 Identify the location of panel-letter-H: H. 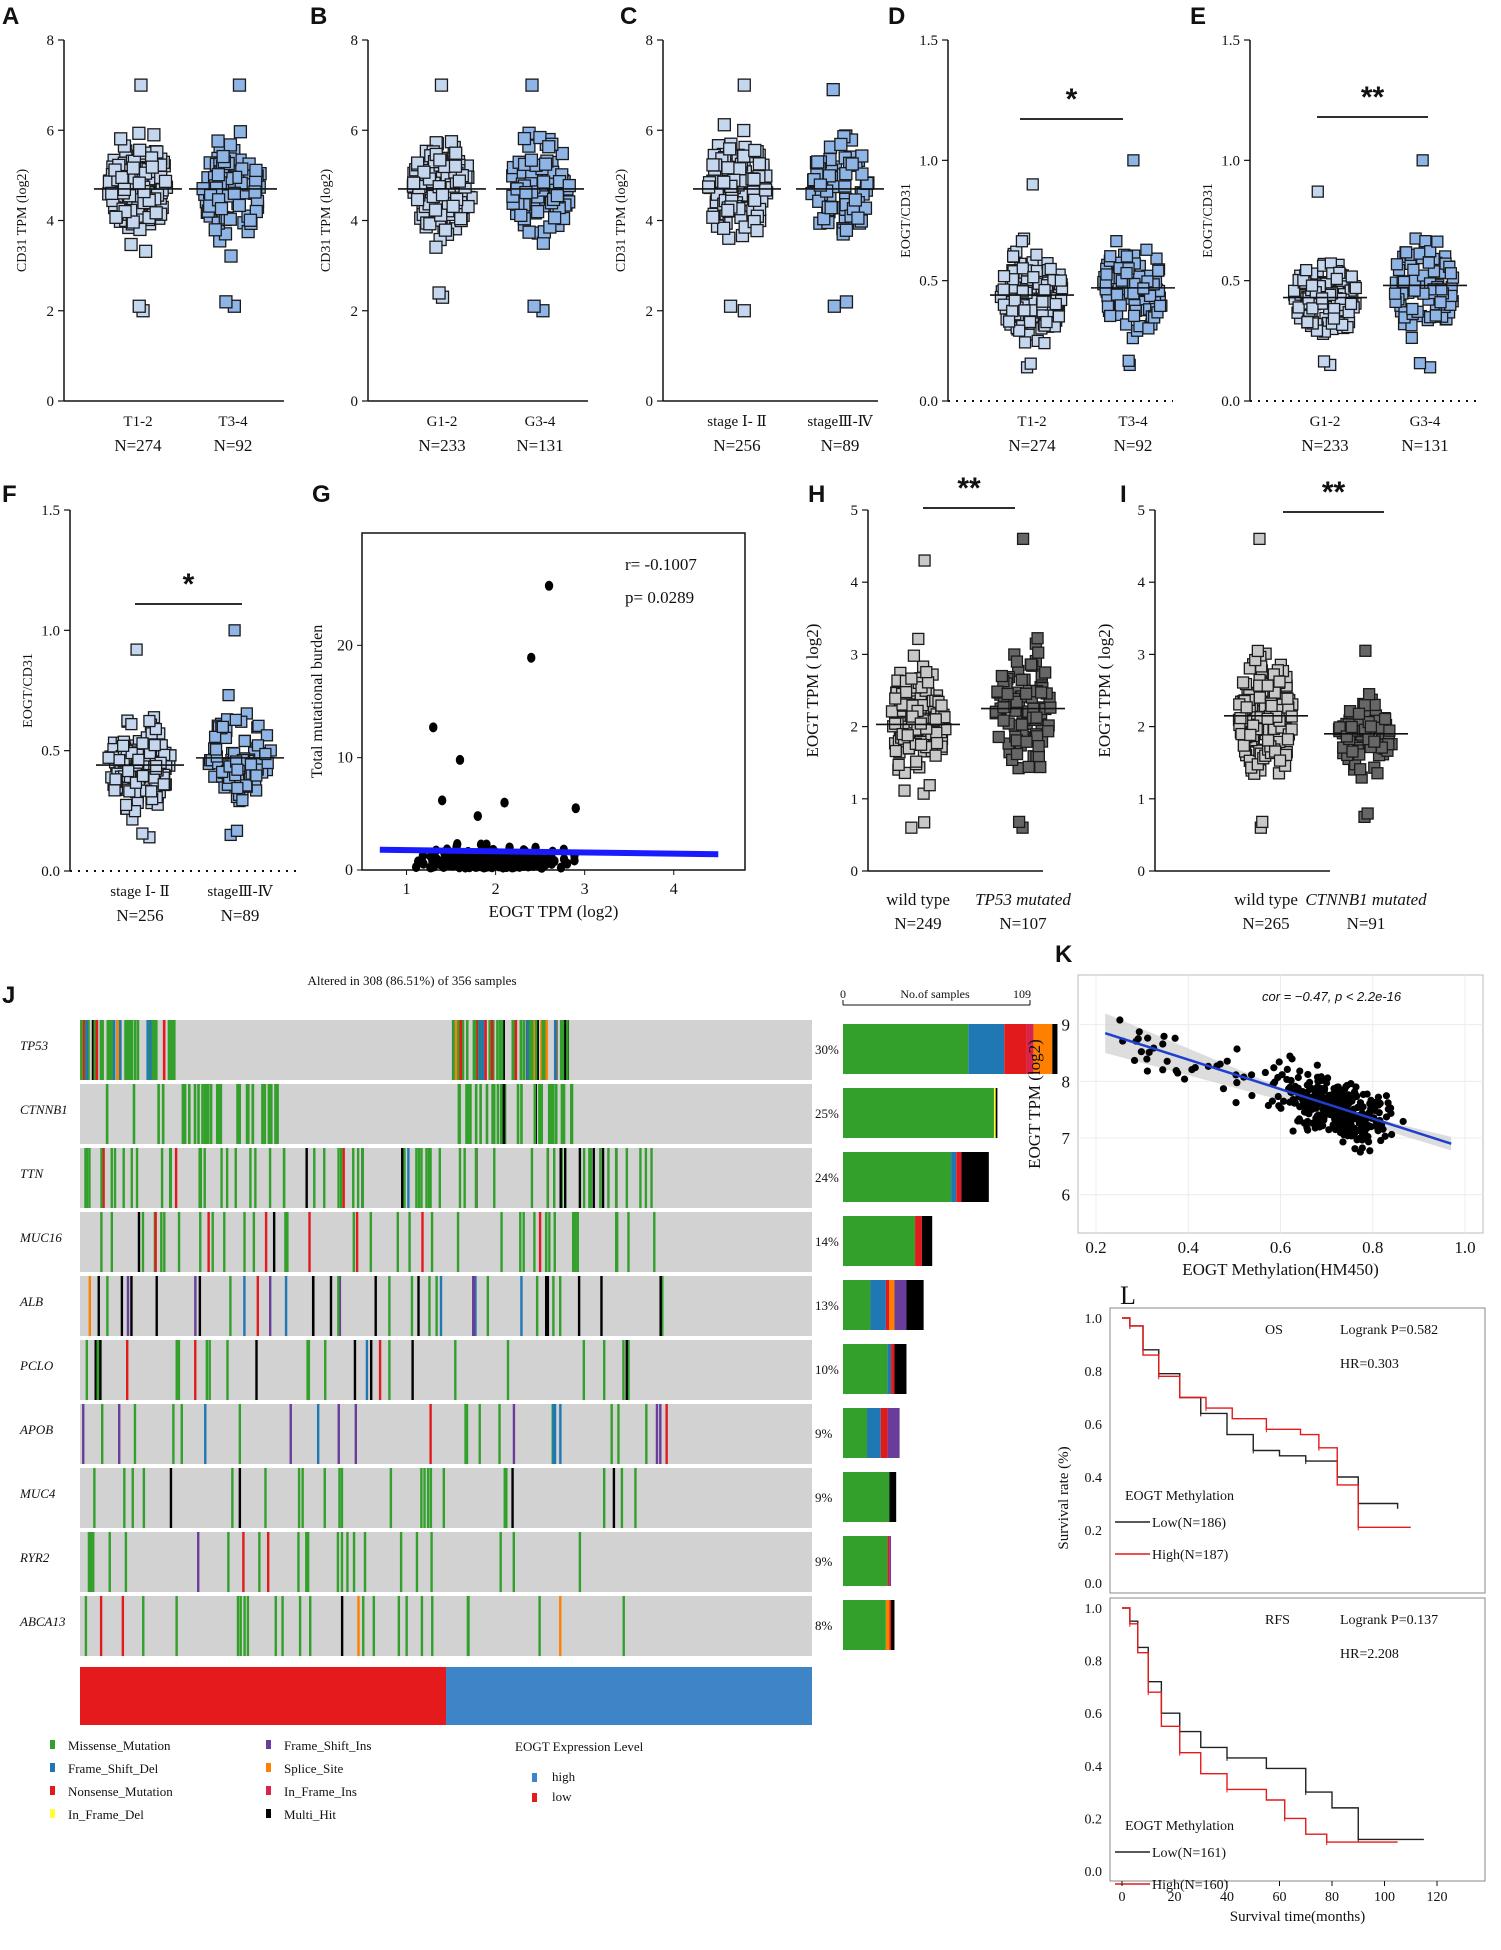
(816, 494).